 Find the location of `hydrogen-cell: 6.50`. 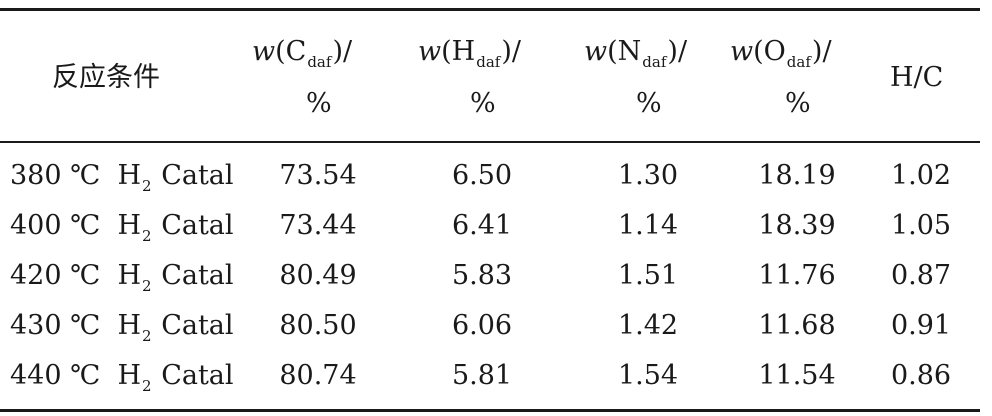

hydrogen-cell: 6.50 is located at coordinates (482, 175).